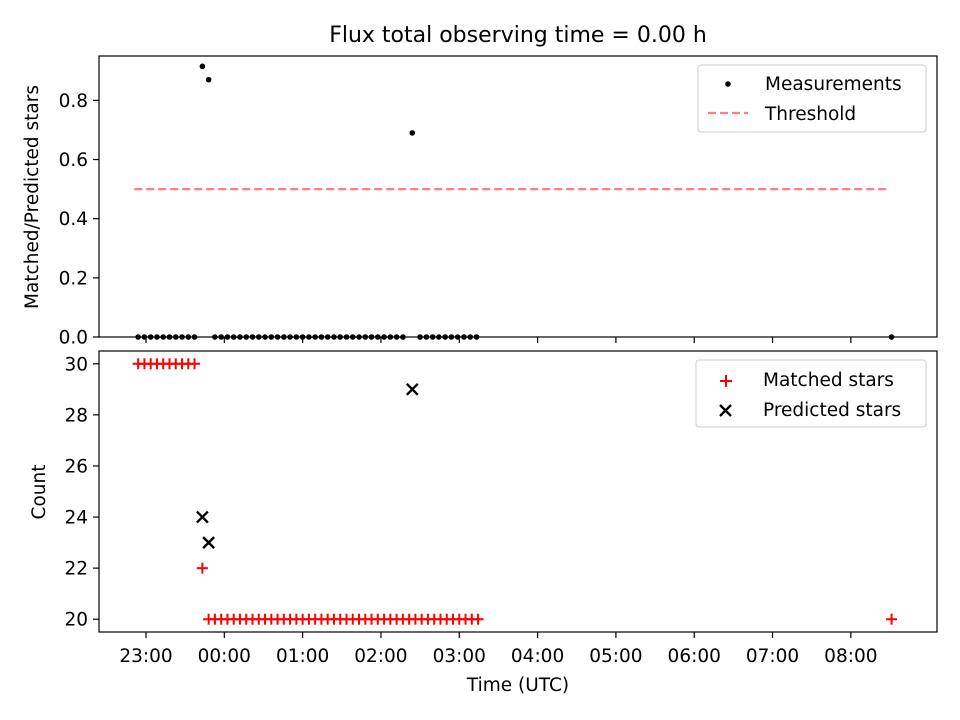 The image size is (960, 720). What do you see at coordinates (224, 656) in the screenshot?
I see `x-tick-label: 00:00` at bounding box center [224, 656].